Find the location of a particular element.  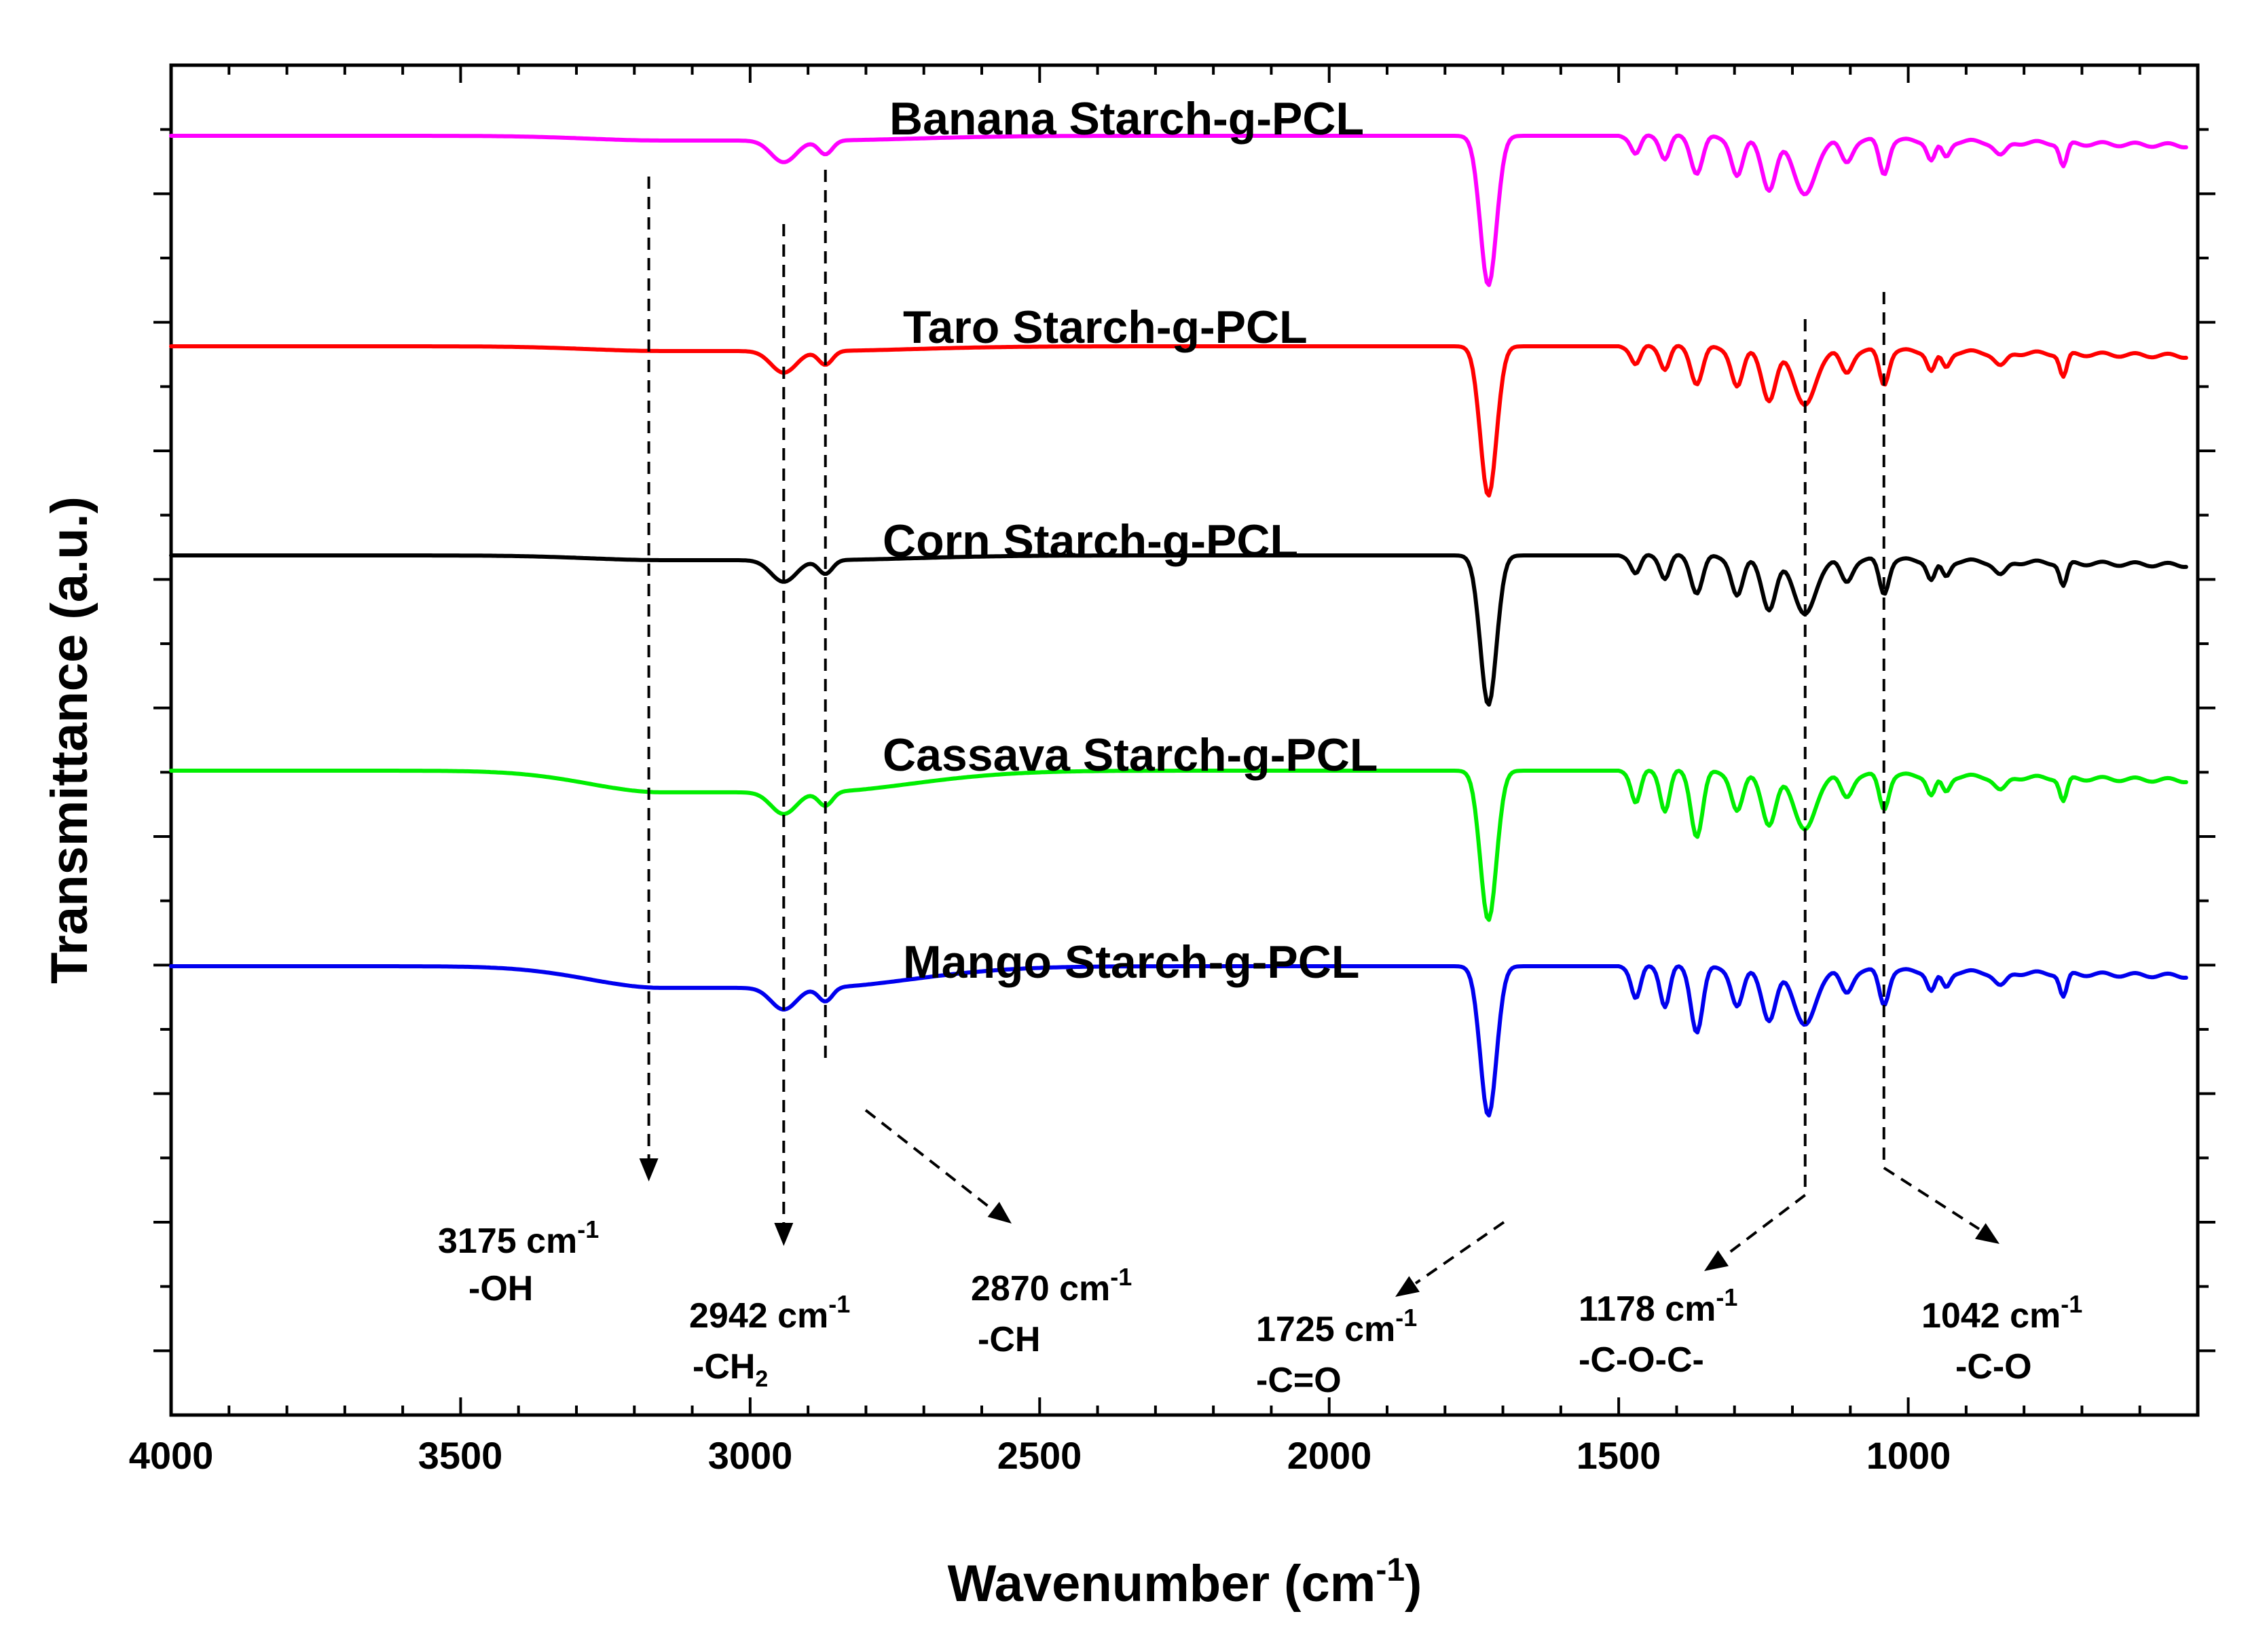

svg-text: 2870 cm-1 is located at coordinates (1051, 1285).